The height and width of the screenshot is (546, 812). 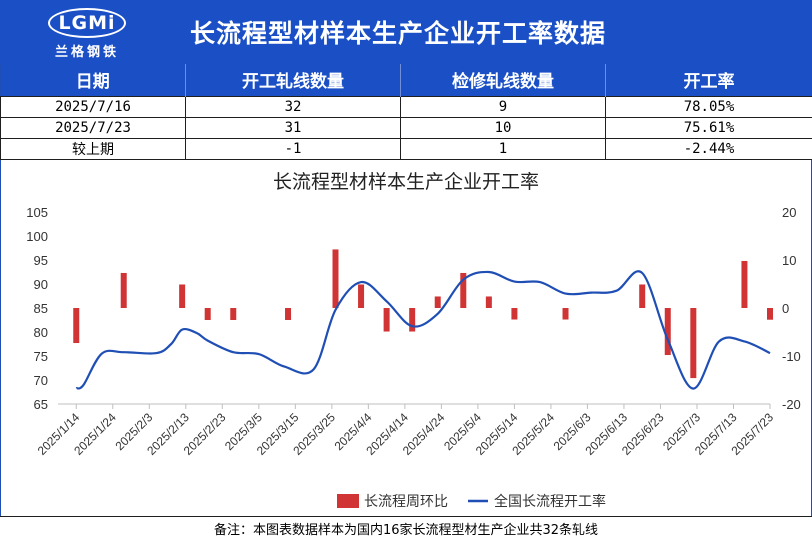 I want to click on table-row: 较上期 -1 1 -2.44%, so click(x=406, y=148).